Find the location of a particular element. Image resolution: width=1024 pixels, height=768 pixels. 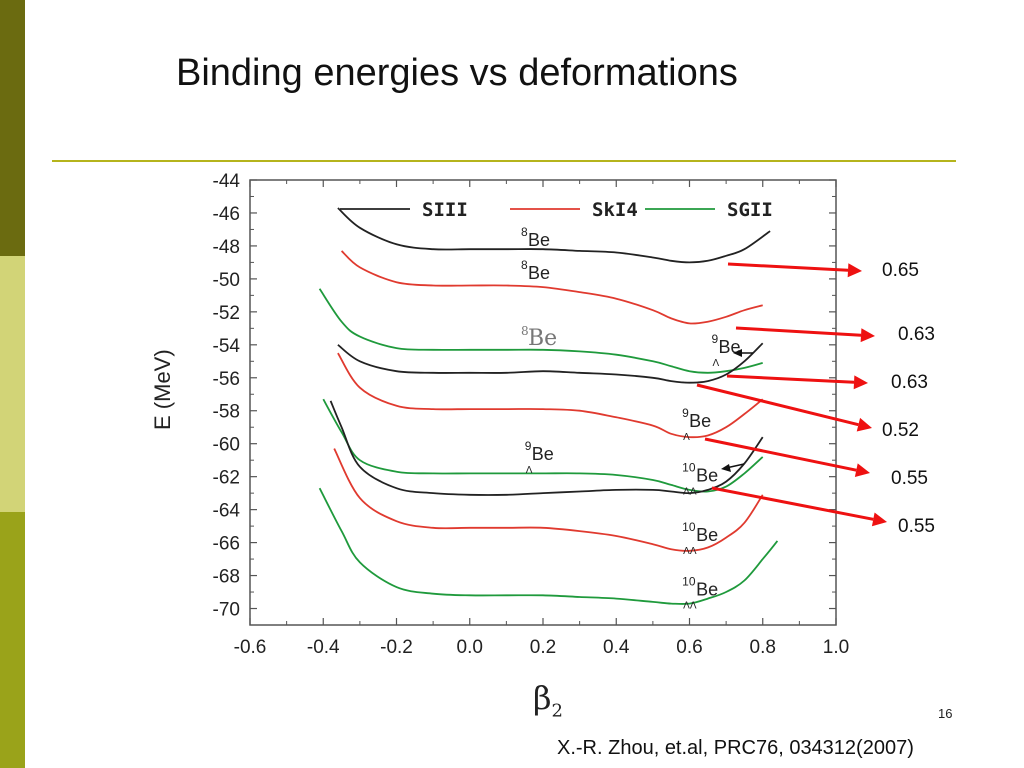

x-tick-label: -0.6 is located at coordinates (250, 647).